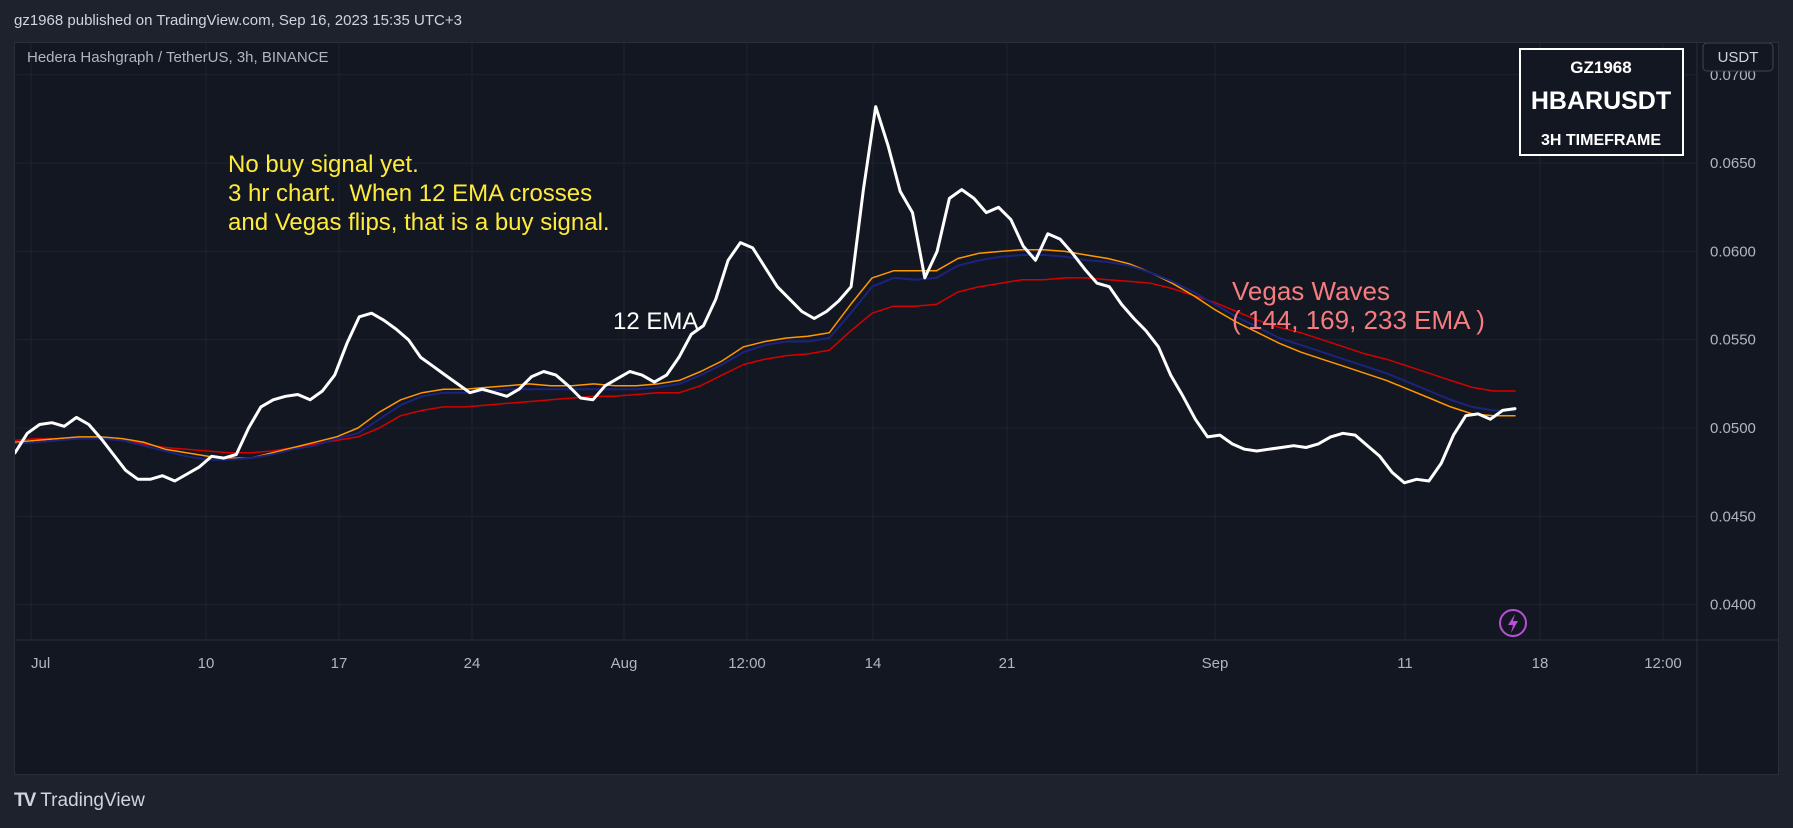 This screenshot has height=828, width=1793. What do you see at coordinates (655, 321) in the screenshot?
I see `ema12-label: 12 EMA` at bounding box center [655, 321].